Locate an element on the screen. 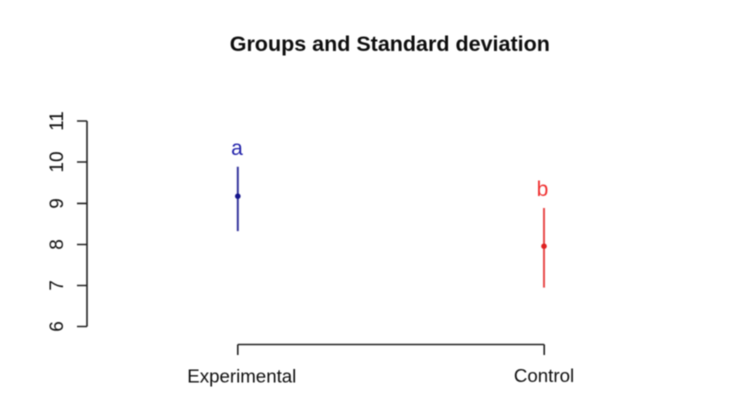 The height and width of the screenshot is (418, 737). svg-text: Control is located at coordinates (544, 375).